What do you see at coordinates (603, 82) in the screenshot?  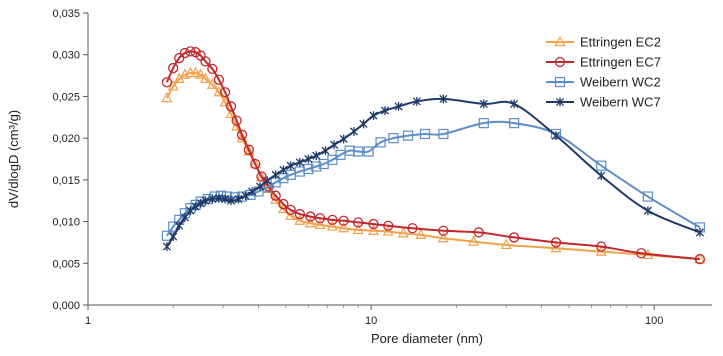 I see `legend-item-weibern-wc2: Weibern WC2` at bounding box center [603, 82].